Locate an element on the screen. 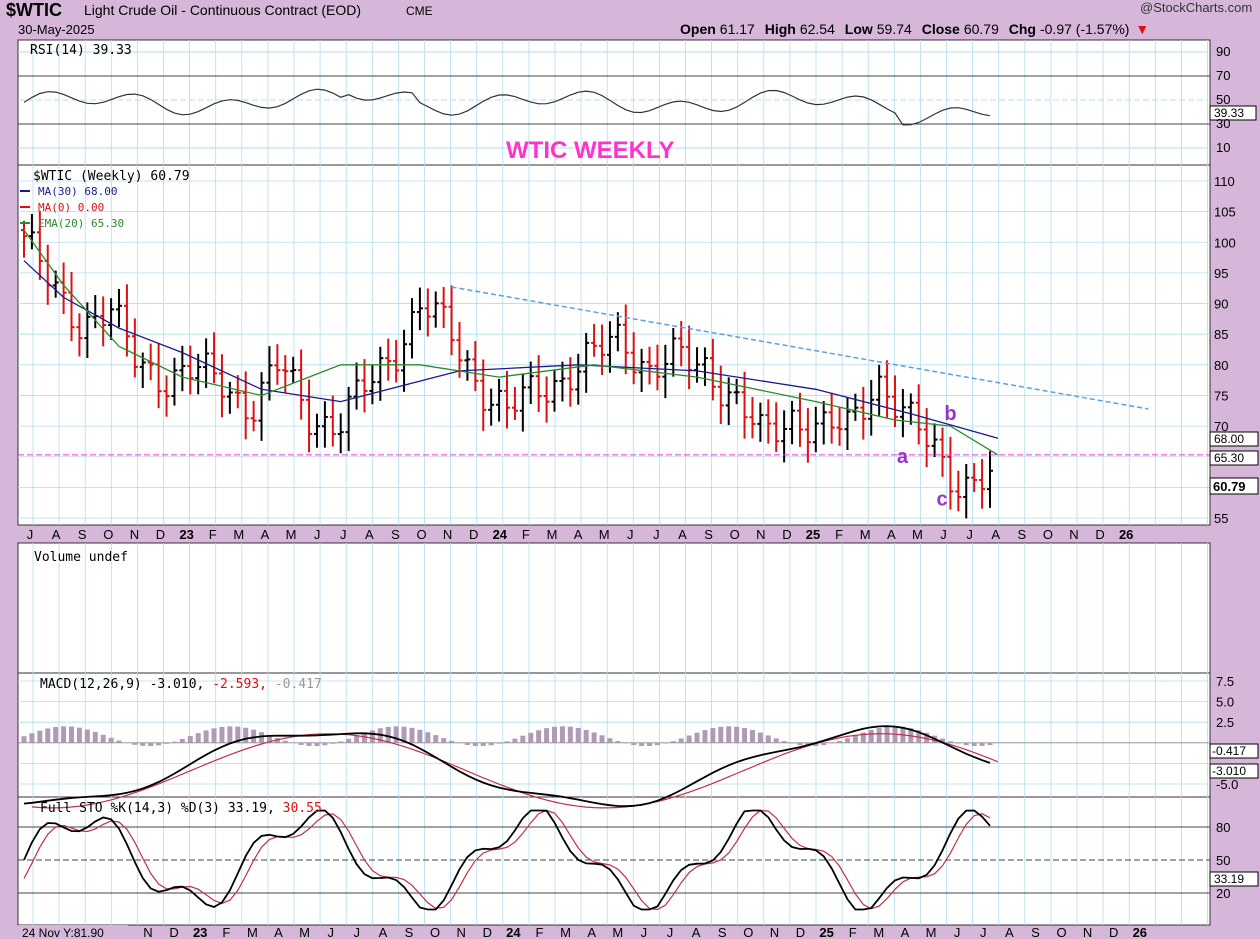  close-badge: 60.79 is located at coordinates (1234, 486).